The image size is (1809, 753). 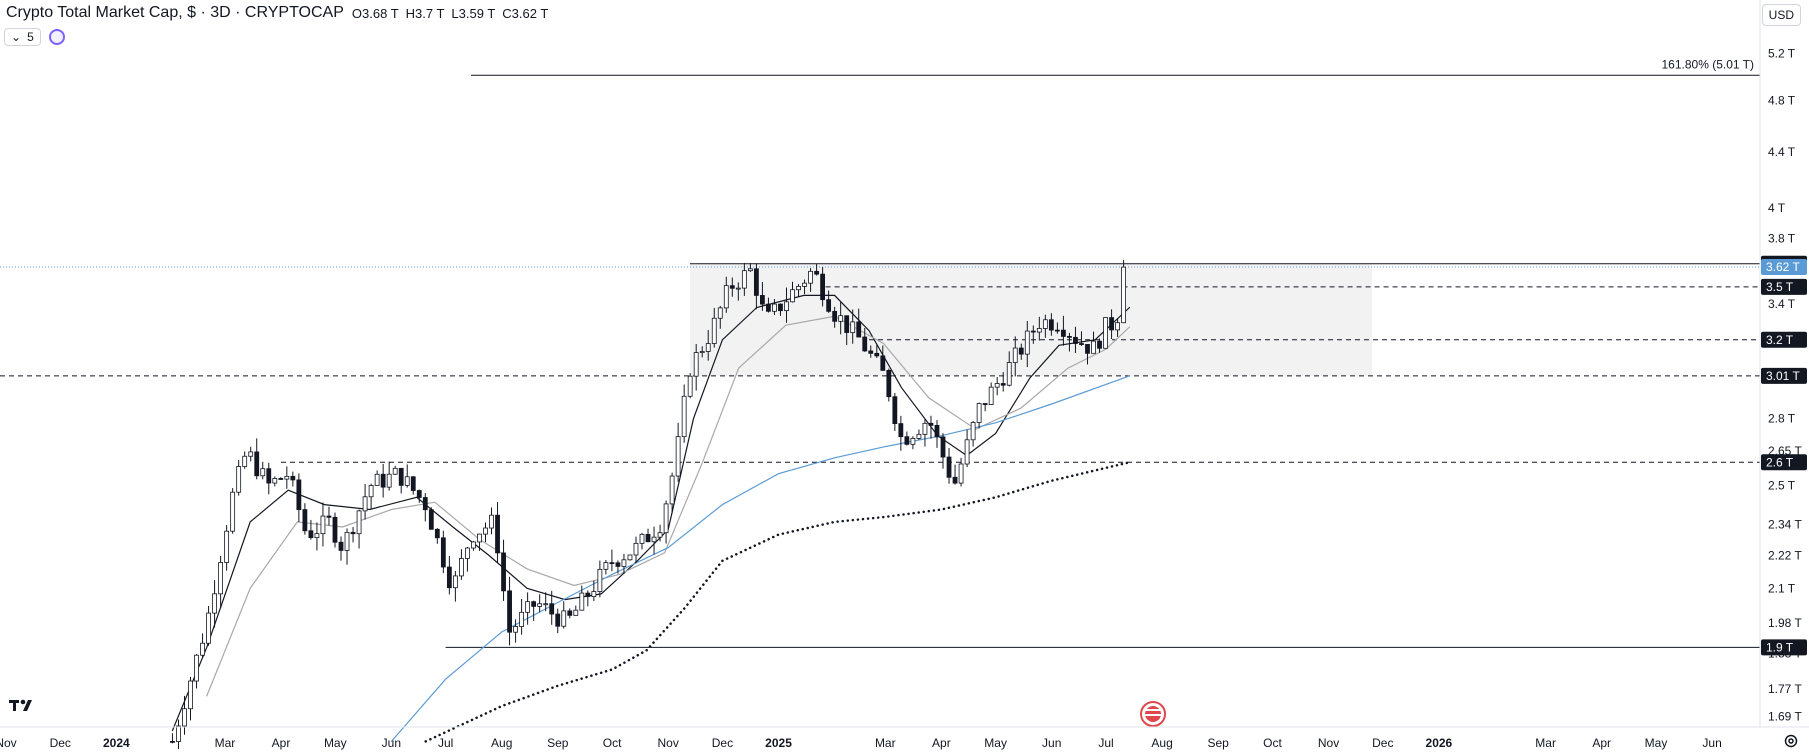 I want to click on x-tick-label: May, so click(x=335, y=743).